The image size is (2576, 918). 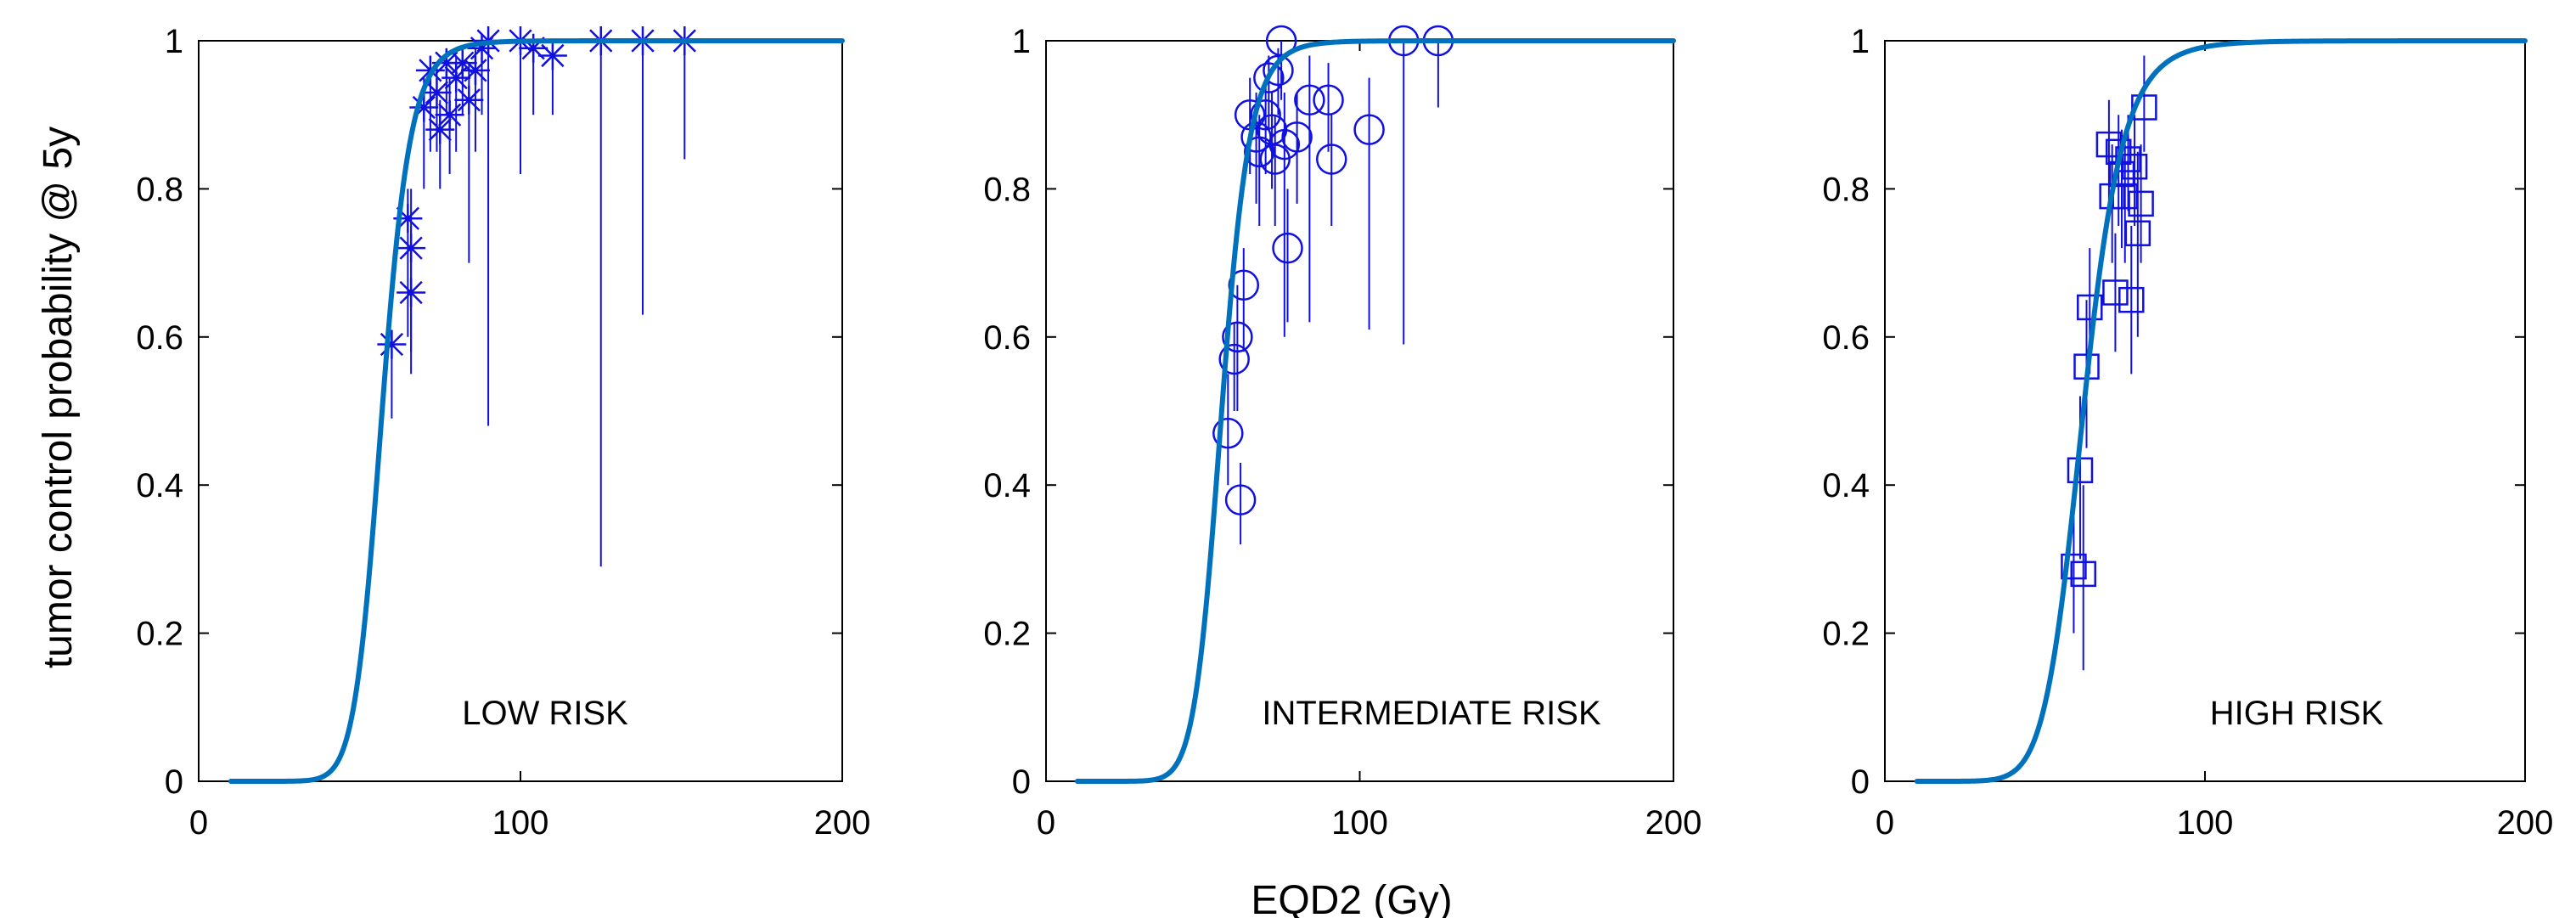 What do you see at coordinates (545, 714) in the screenshot?
I see `panel-label-low-risk: LOW RISK` at bounding box center [545, 714].